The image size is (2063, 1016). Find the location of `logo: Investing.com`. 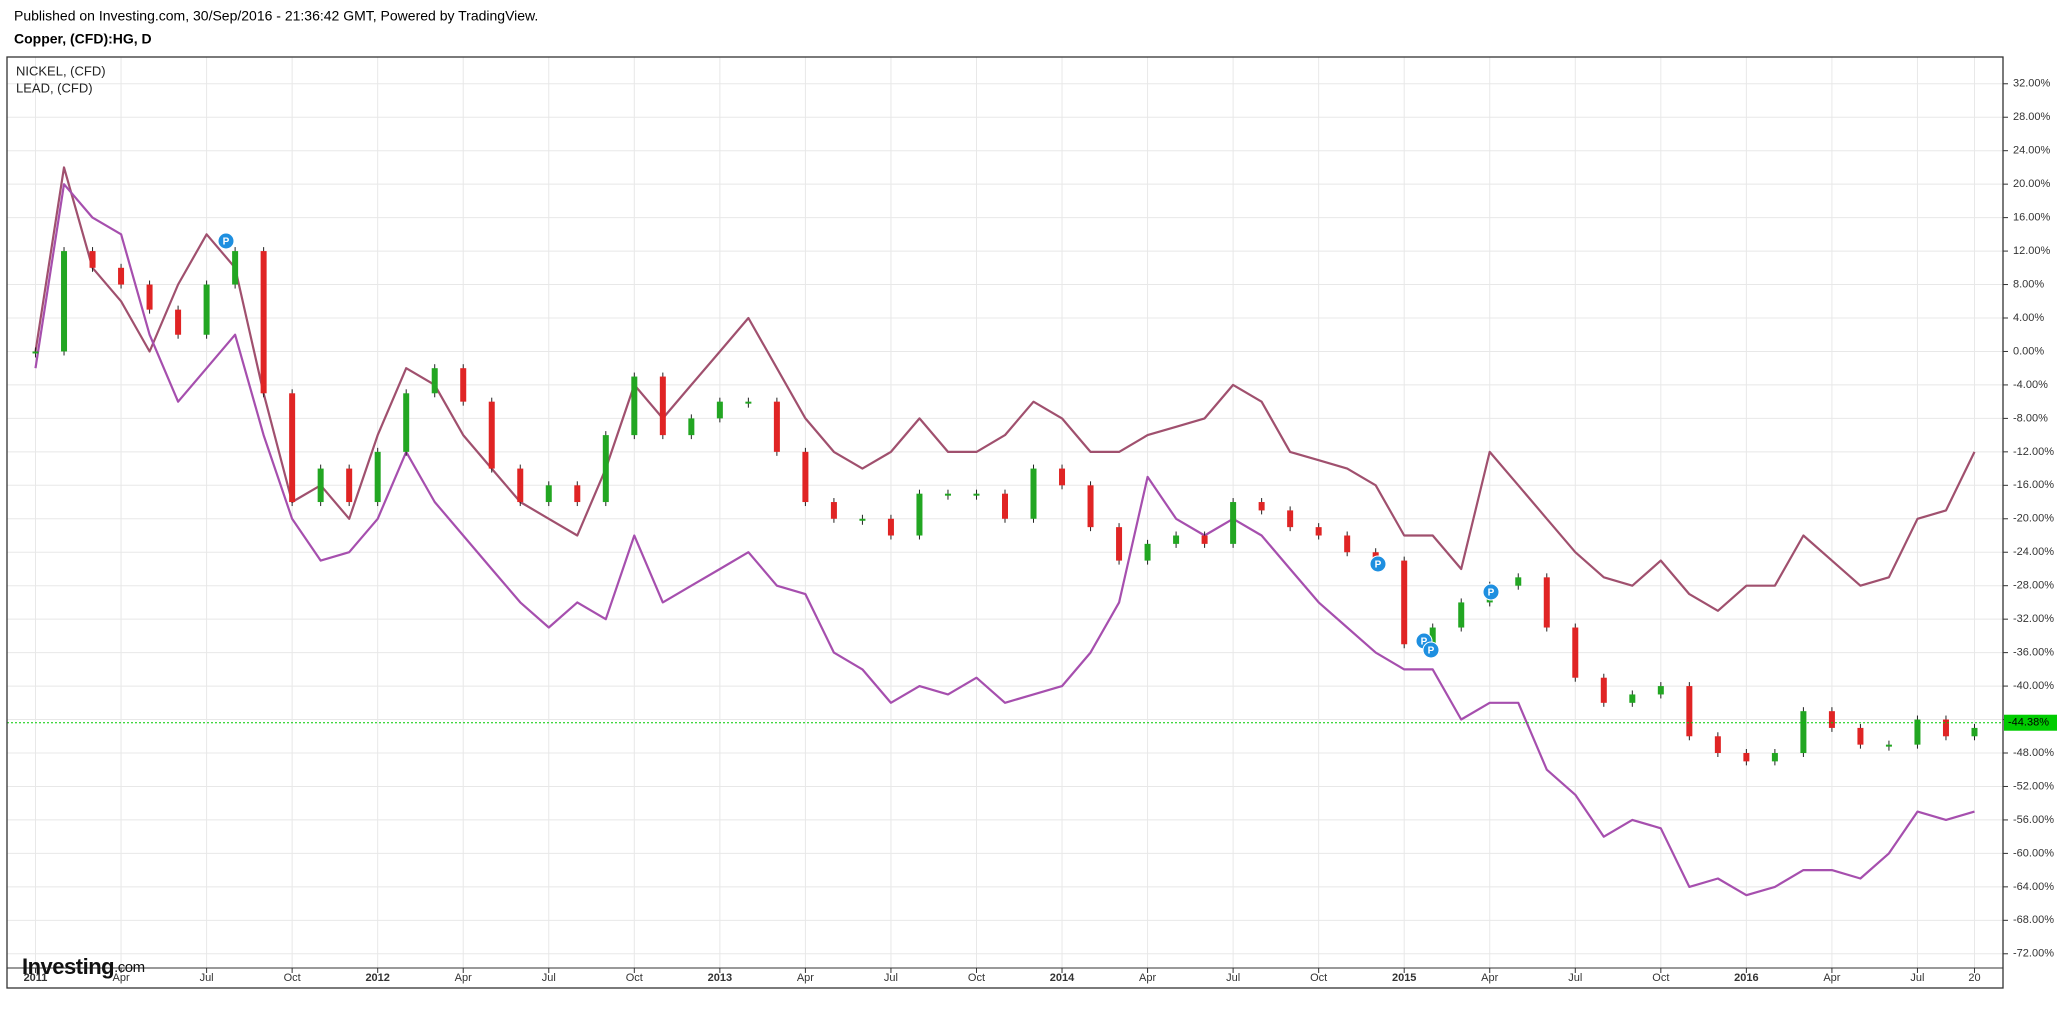

logo: Investing.com is located at coordinates (83, 966).